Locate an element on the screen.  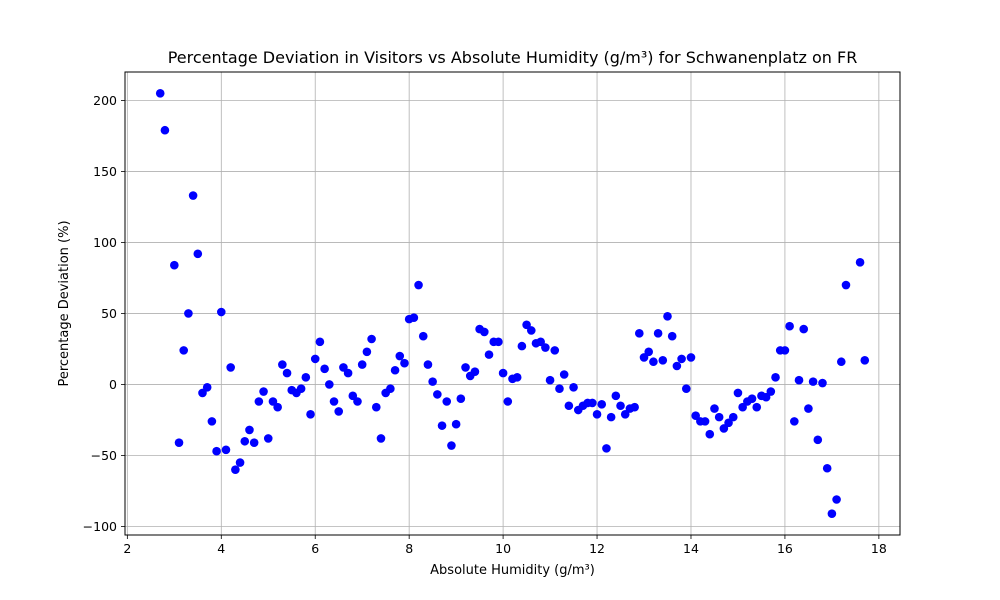
x-tick-label: 2 is located at coordinates (127, 548).